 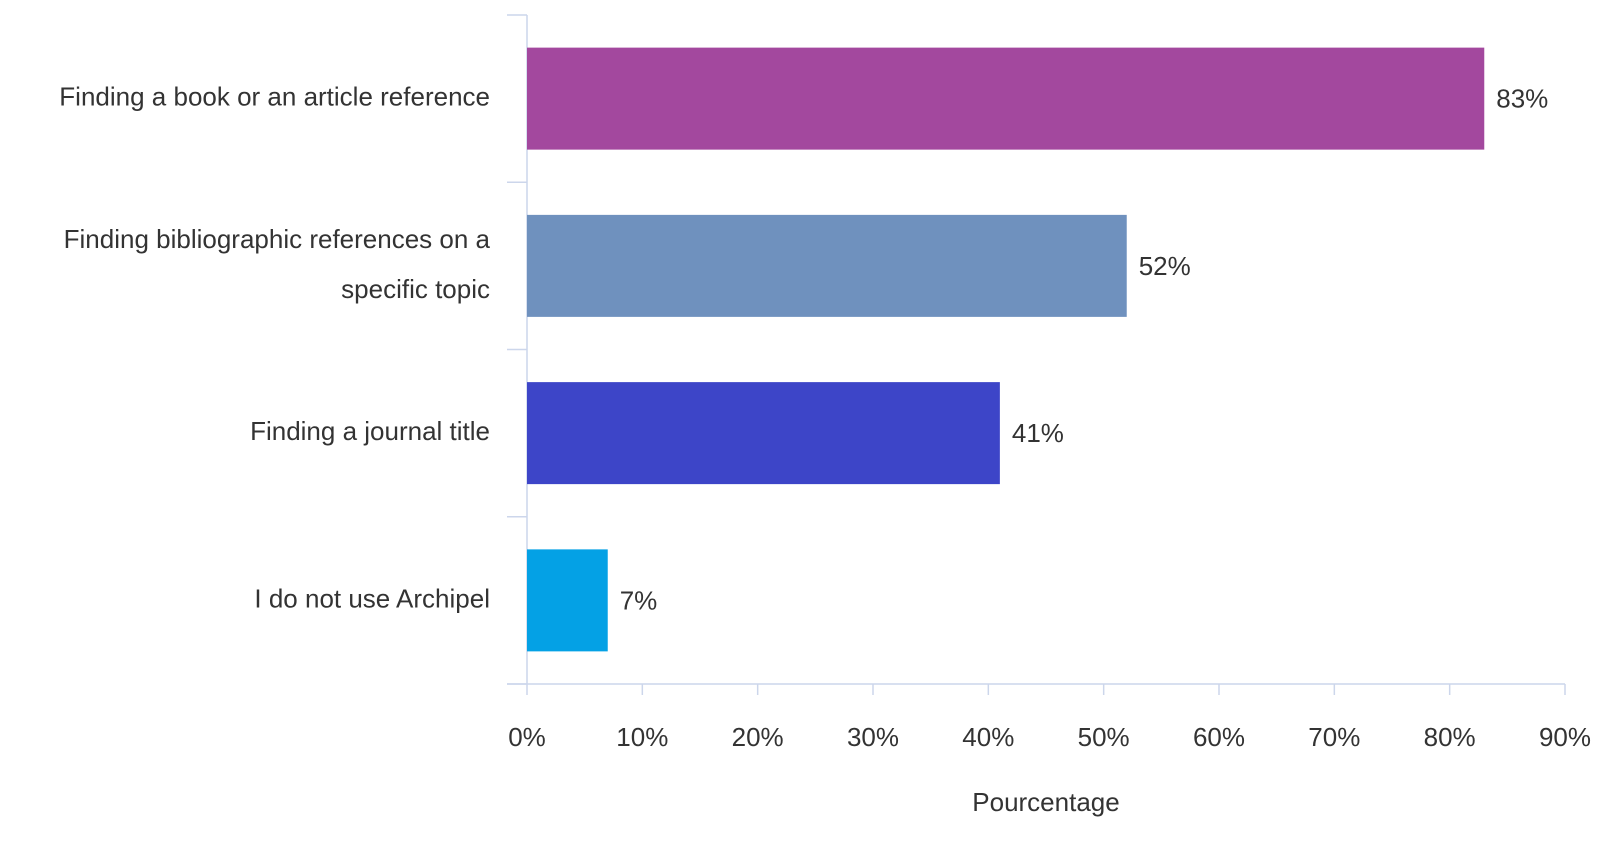 What do you see at coordinates (1104, 737) in the screenshot?
I see `x-tick-label: 50%` at bounding box center [1104, 737].